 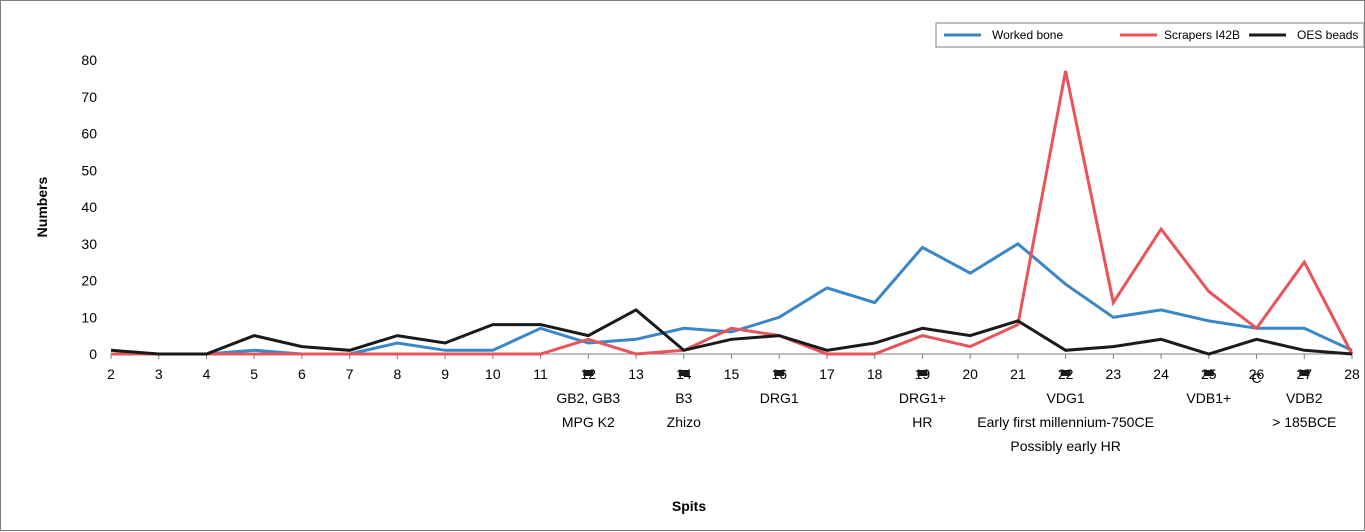 I want to click on x-tick-label: 13, so click(x=636, y=374).